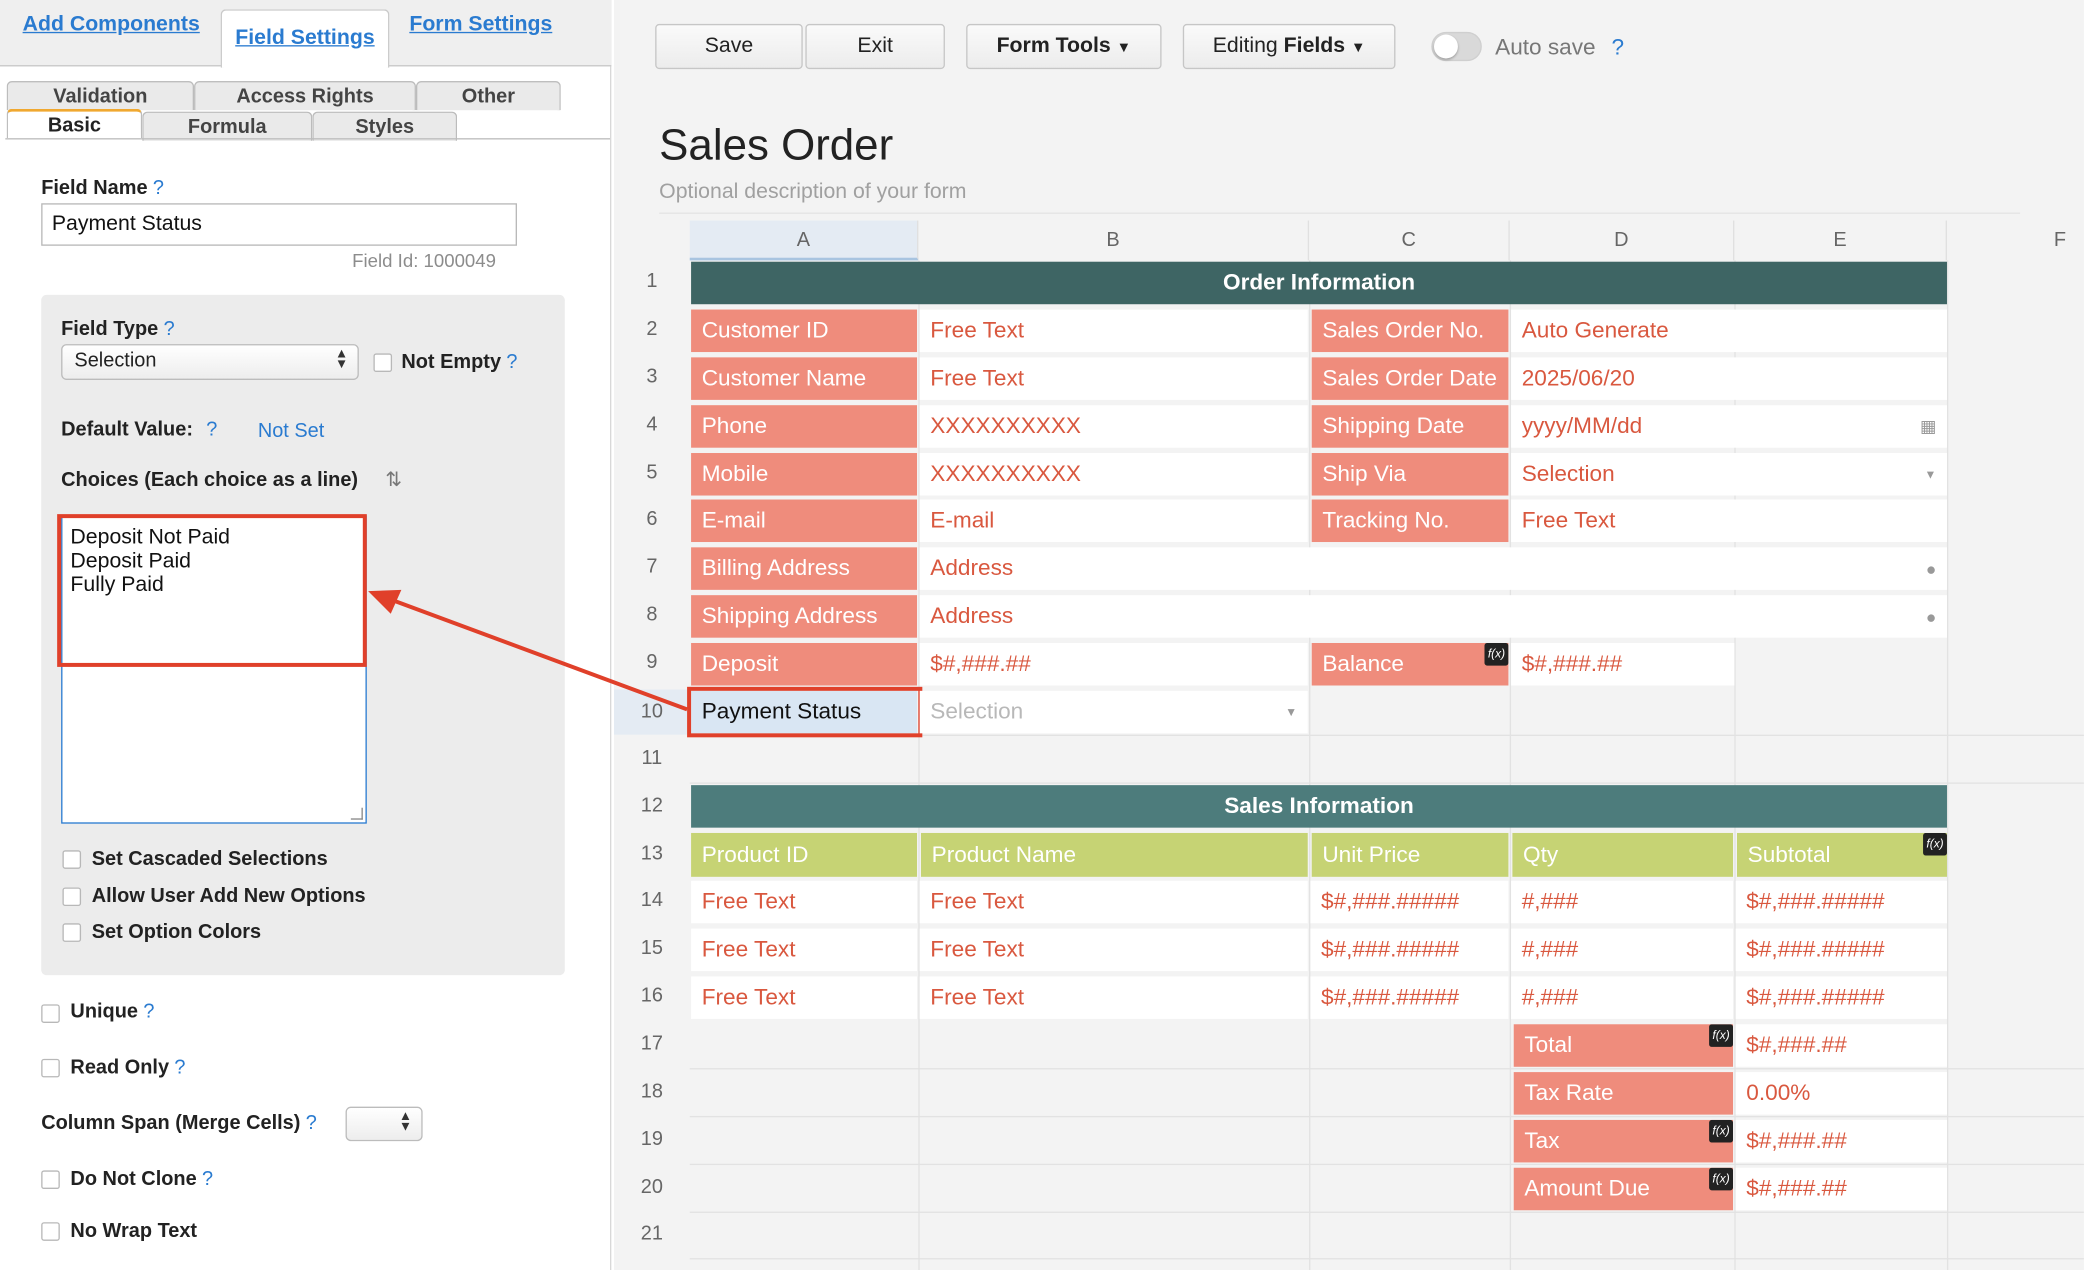 This screenshot has height=1270, width=2084. What do you see at coordinates (1841, 1045) in the screenshot?
I see `total-field: $#,###.##` at bounding box center [1841, 1045].